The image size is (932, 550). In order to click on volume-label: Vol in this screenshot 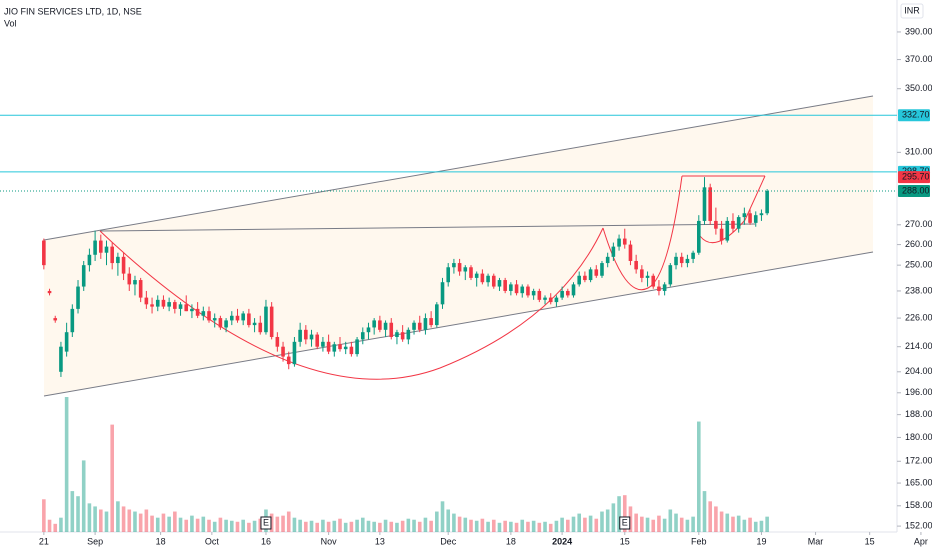, I will do `click(10, 23)`.